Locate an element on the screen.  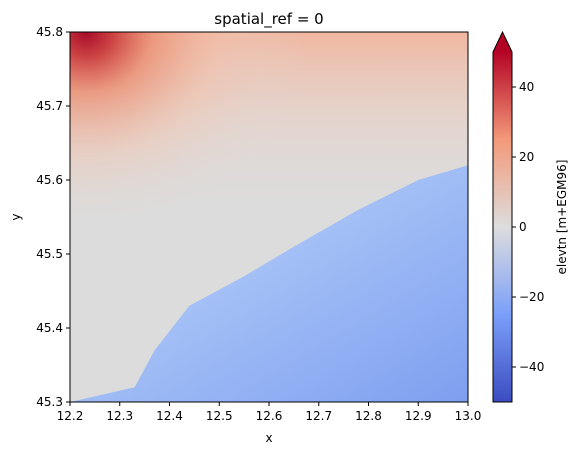
x-tick-label: 13.0 is located at coordinates (468, 416).